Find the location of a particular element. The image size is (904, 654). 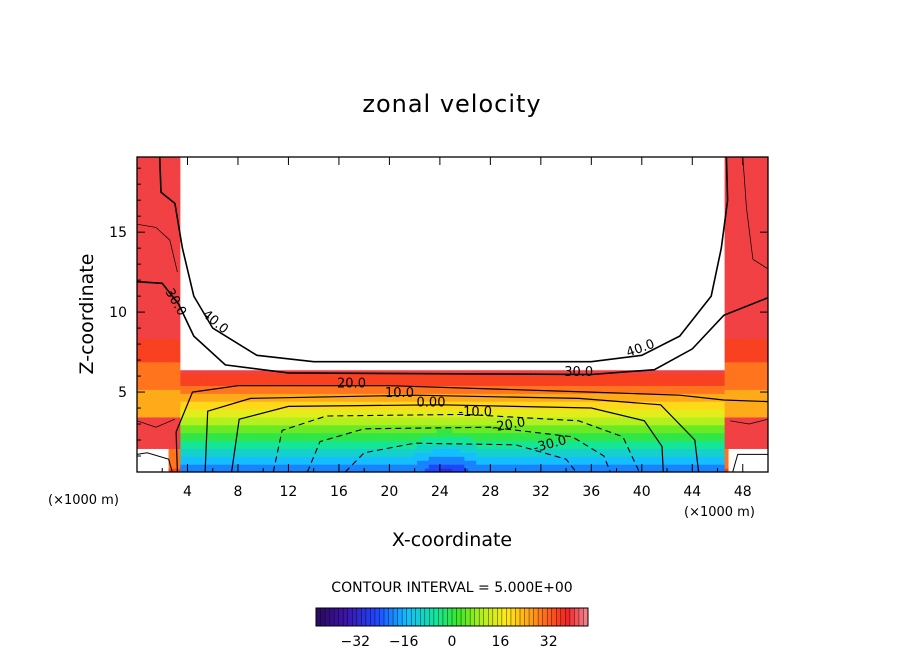

x-tick-label: 16 is located at coordinates (339, 492).